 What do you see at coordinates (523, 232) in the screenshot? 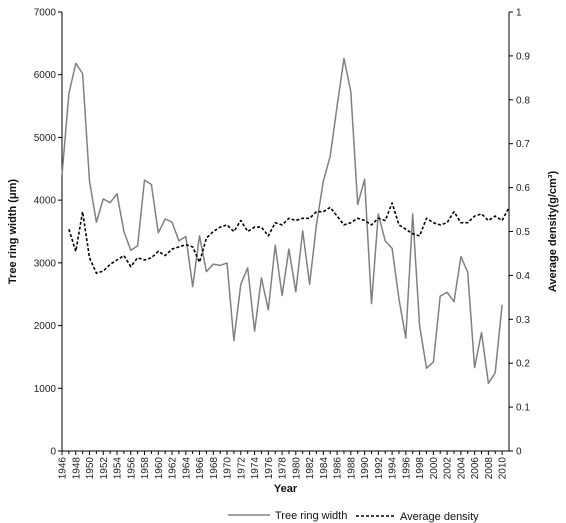
I see `right-y-tick-label: 0.5` at bounding box center [523, 232].